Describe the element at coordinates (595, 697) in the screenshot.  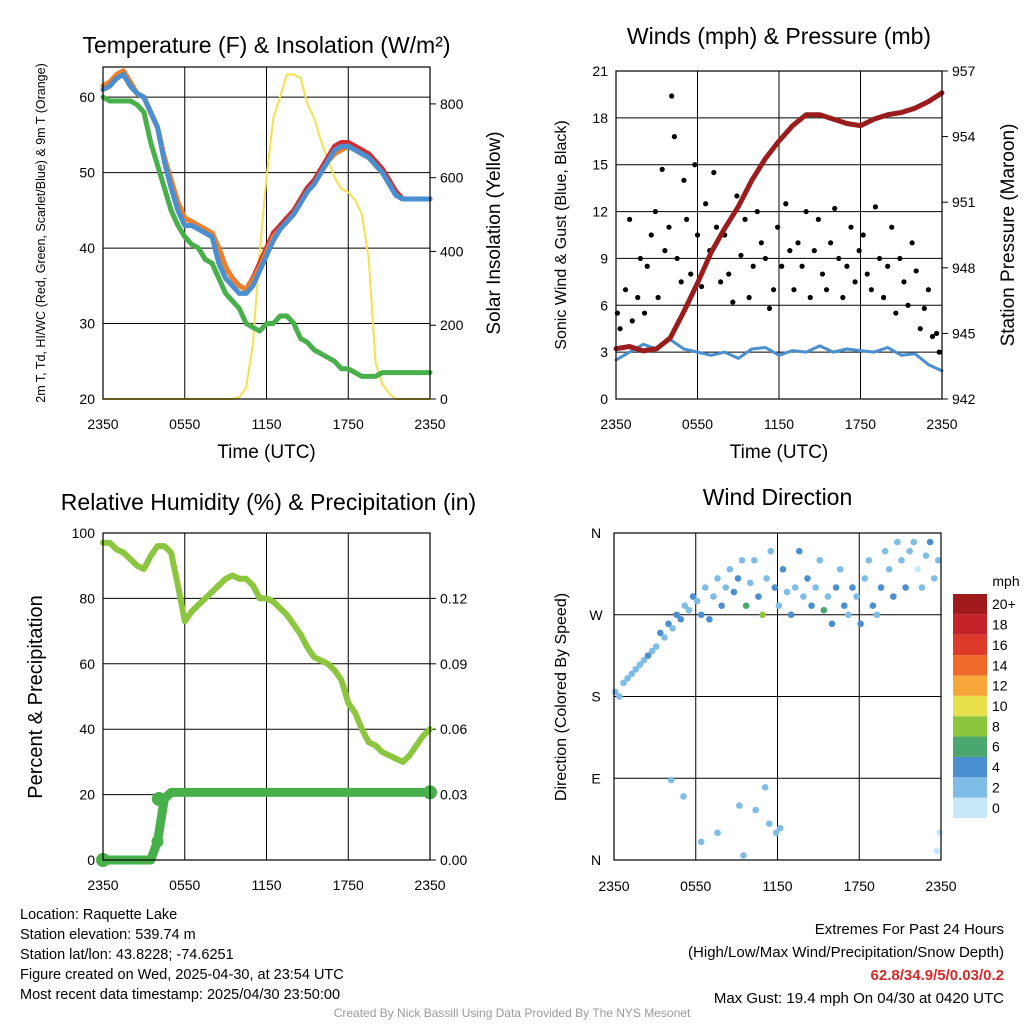
I see `y-tick-label-left: S` at that location.